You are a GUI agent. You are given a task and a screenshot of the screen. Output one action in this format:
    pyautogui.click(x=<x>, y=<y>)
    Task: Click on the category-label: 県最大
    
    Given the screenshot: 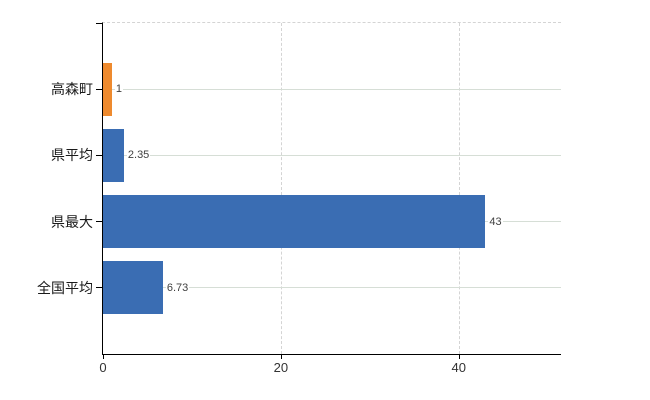 What is the action you would take?
    pyautogui.click(x=72, y=221)
    